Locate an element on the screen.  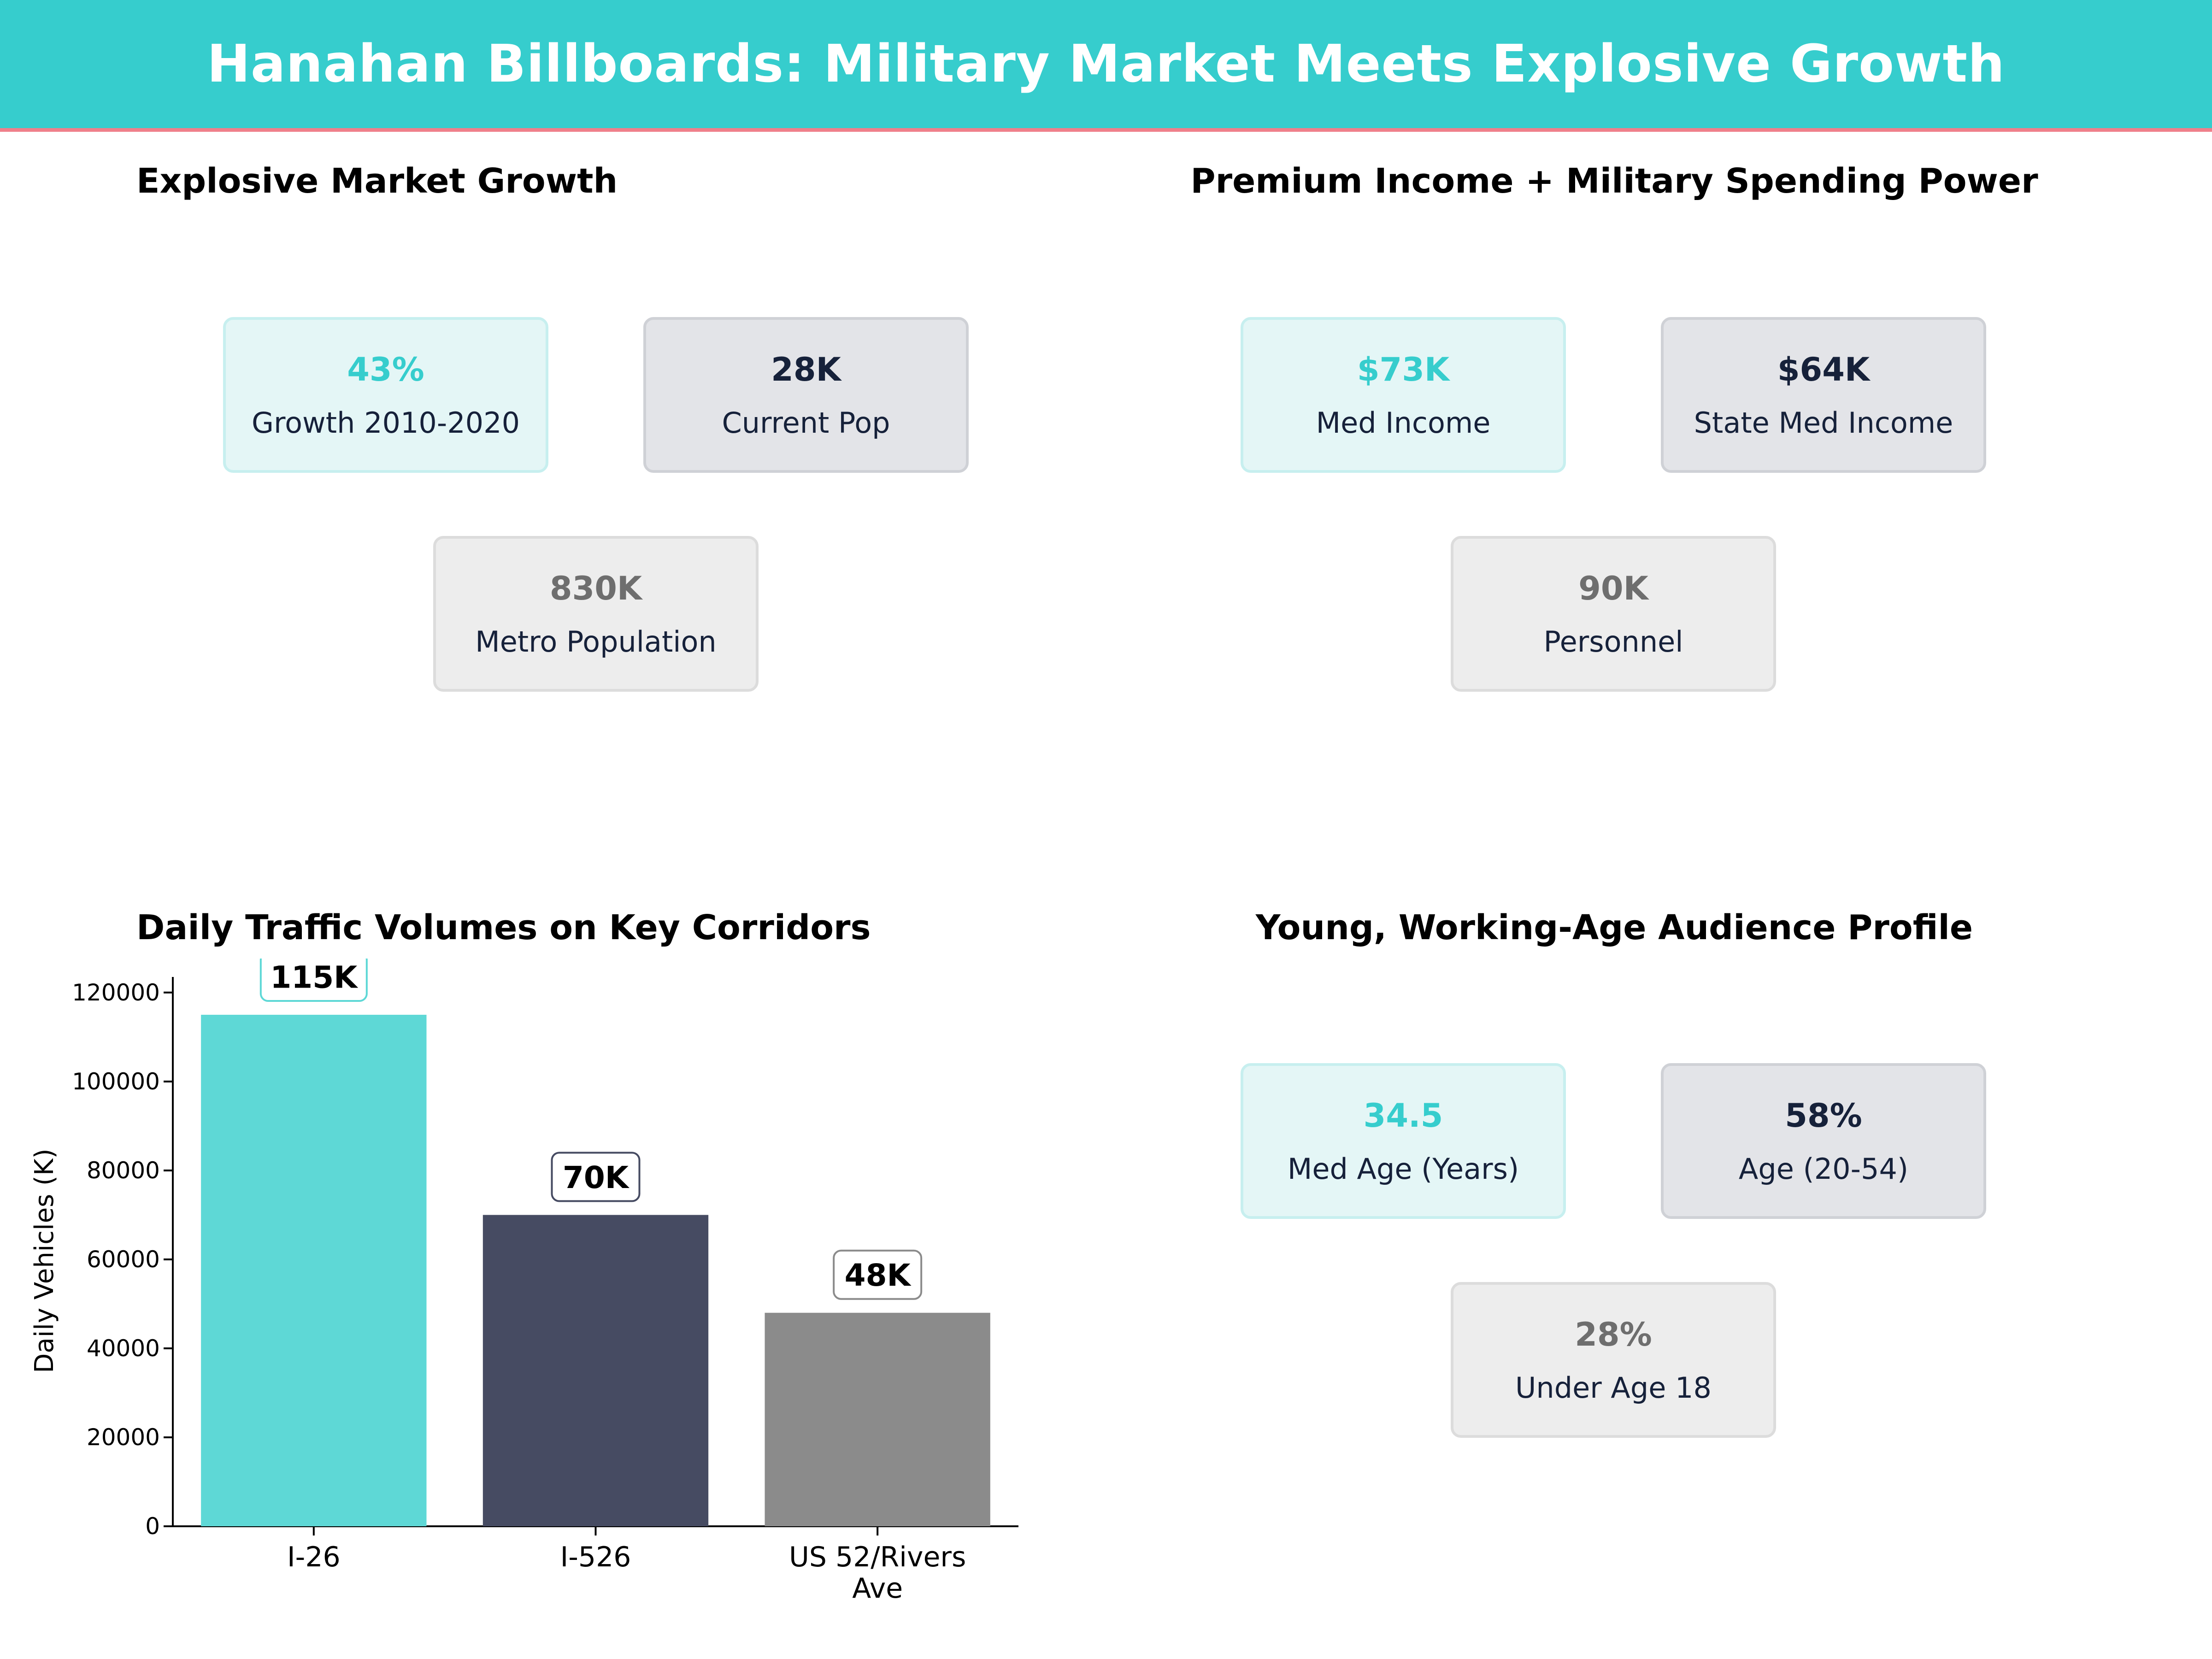
under-18-label: Under Age 18 is located at coordinates (1613, 1388).